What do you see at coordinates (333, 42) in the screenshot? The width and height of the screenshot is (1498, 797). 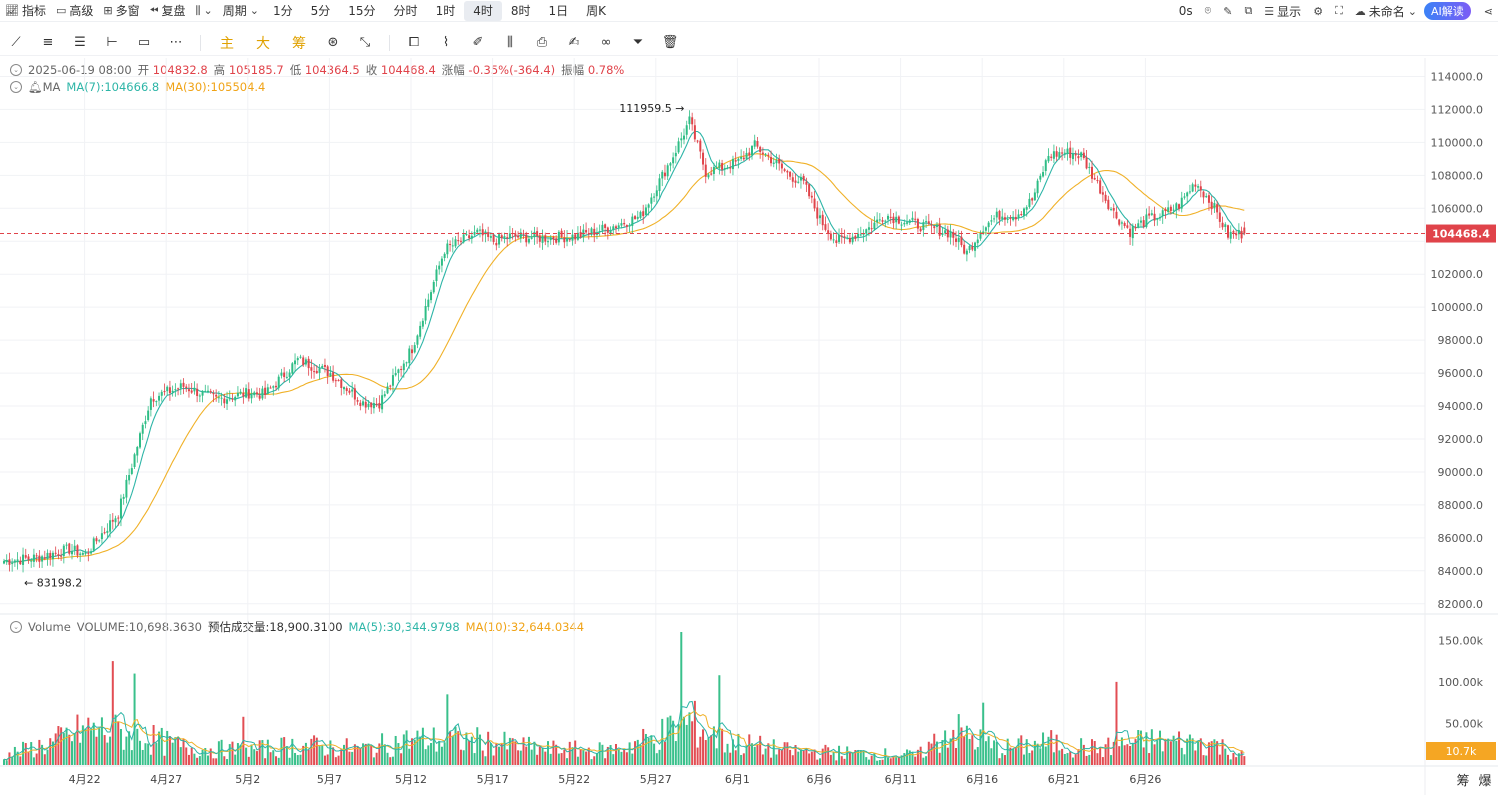 I see `magnet-icon: ⊛` at bounding box center [333, 42].